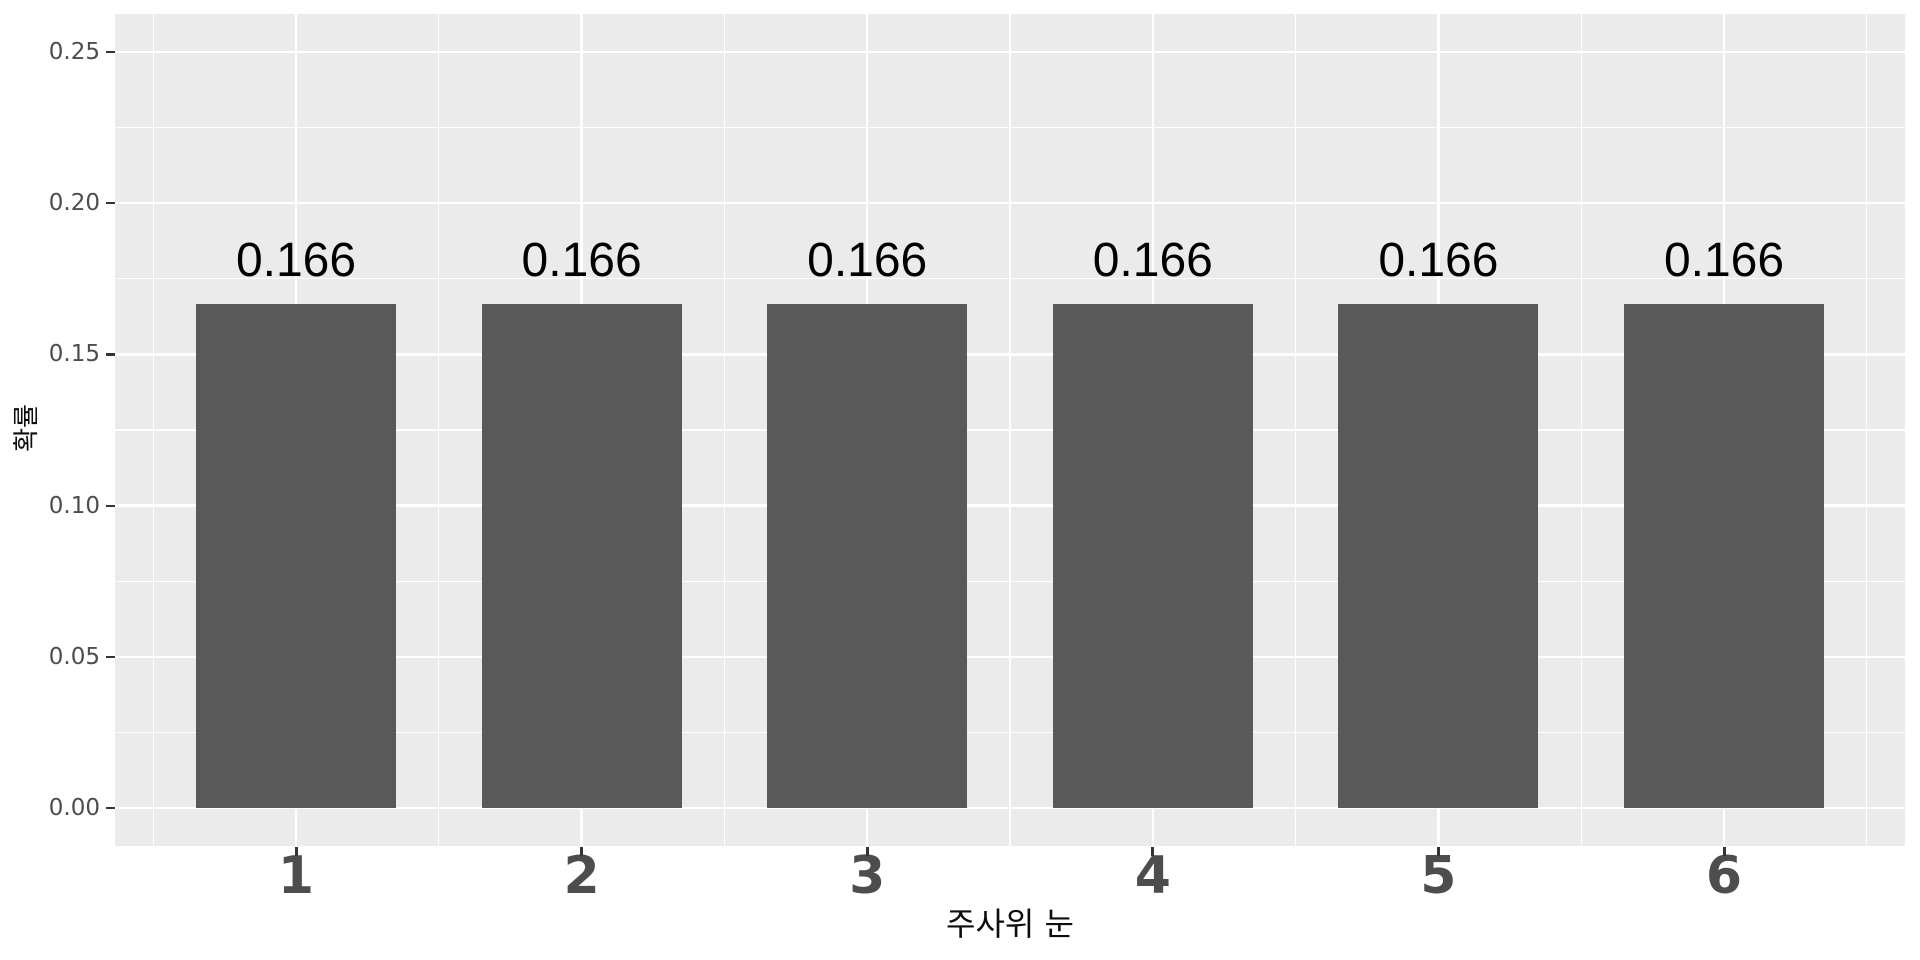 This screenshot has width=1920, height=960. I want to click on x-axis-title: 주사위 눈, so click(1010, 924).